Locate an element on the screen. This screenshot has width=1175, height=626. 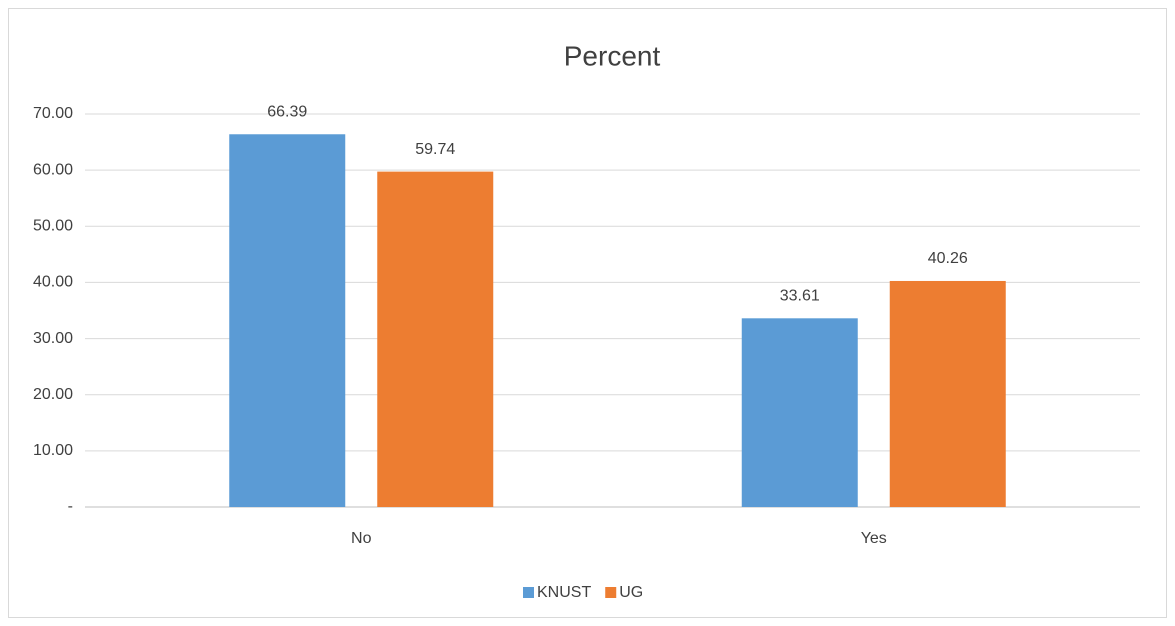
y-tick-label: 40.00 is located at coordinates (53, 282).